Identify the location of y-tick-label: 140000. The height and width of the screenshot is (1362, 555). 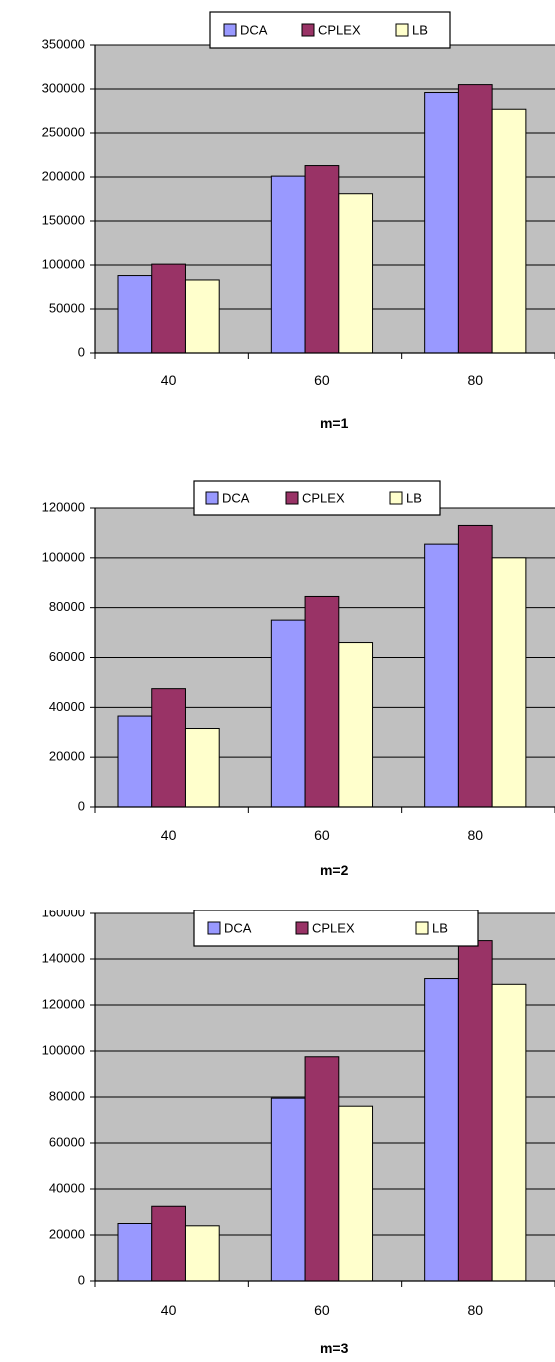
(63, 957).